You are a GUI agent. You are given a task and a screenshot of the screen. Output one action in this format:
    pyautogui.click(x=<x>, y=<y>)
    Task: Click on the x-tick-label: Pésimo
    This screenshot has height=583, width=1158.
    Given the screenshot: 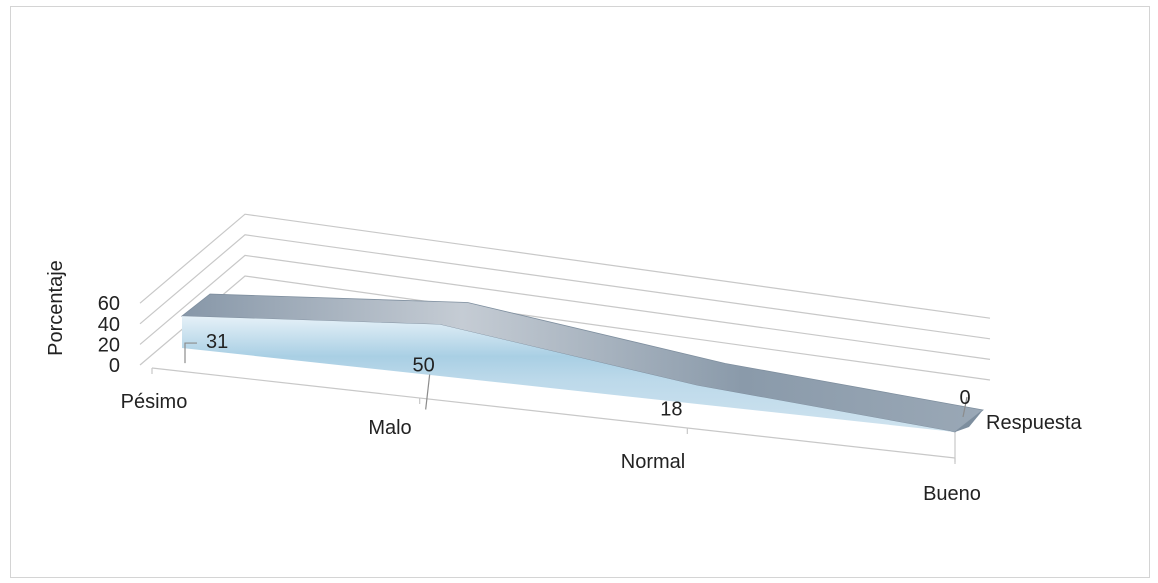 What is the action you would take?
    pyautogui.click(x=154, y=402)
    